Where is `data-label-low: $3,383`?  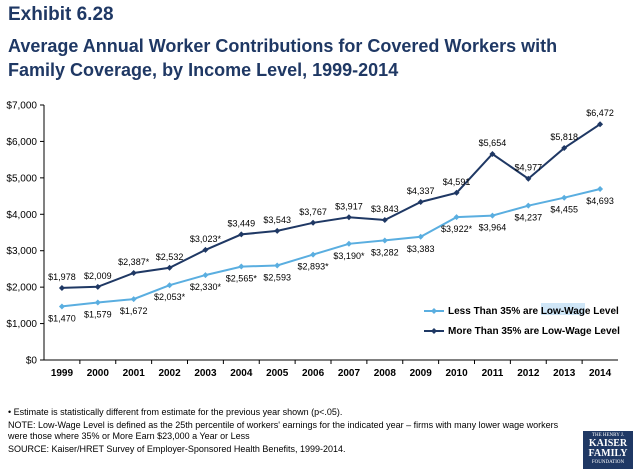 data-label-low: $3,383 is located at coordinates (421, 249).